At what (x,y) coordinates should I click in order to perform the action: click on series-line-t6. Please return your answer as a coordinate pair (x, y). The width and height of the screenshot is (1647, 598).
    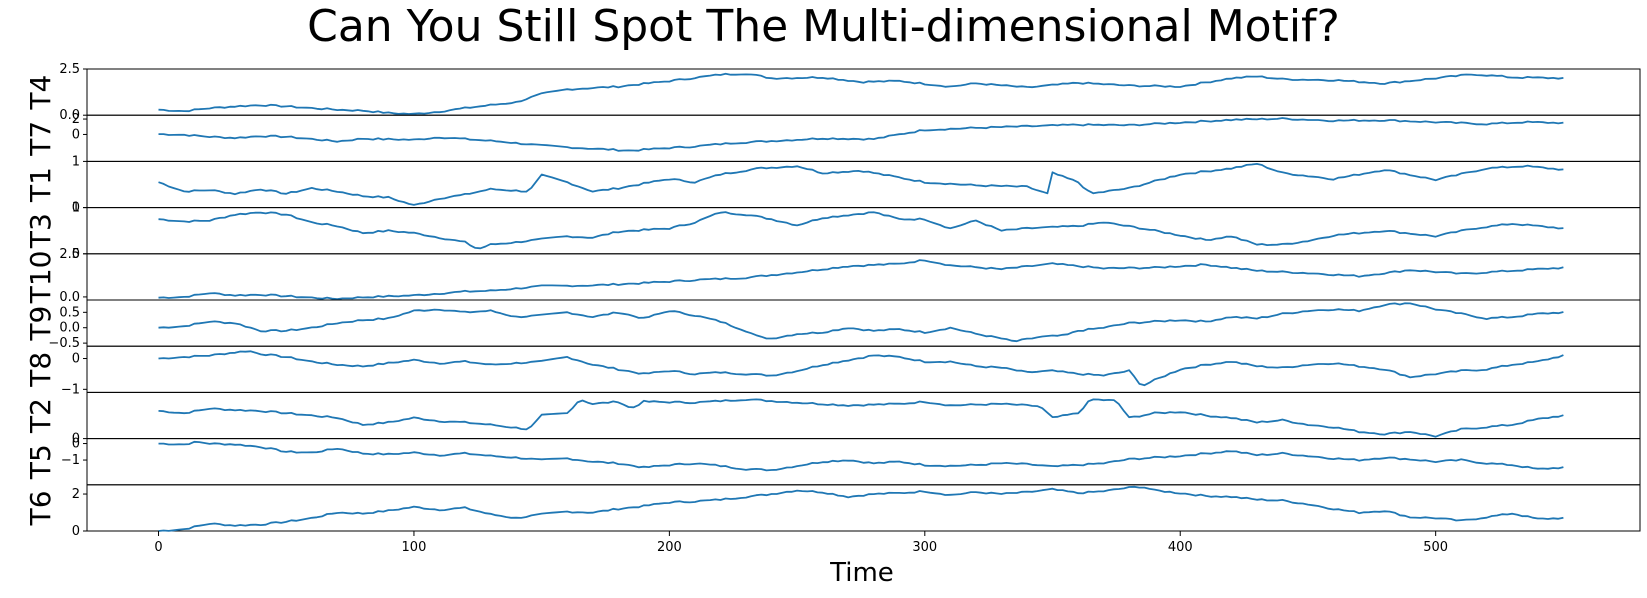
    Looking at the image, I should click on (861, 508).